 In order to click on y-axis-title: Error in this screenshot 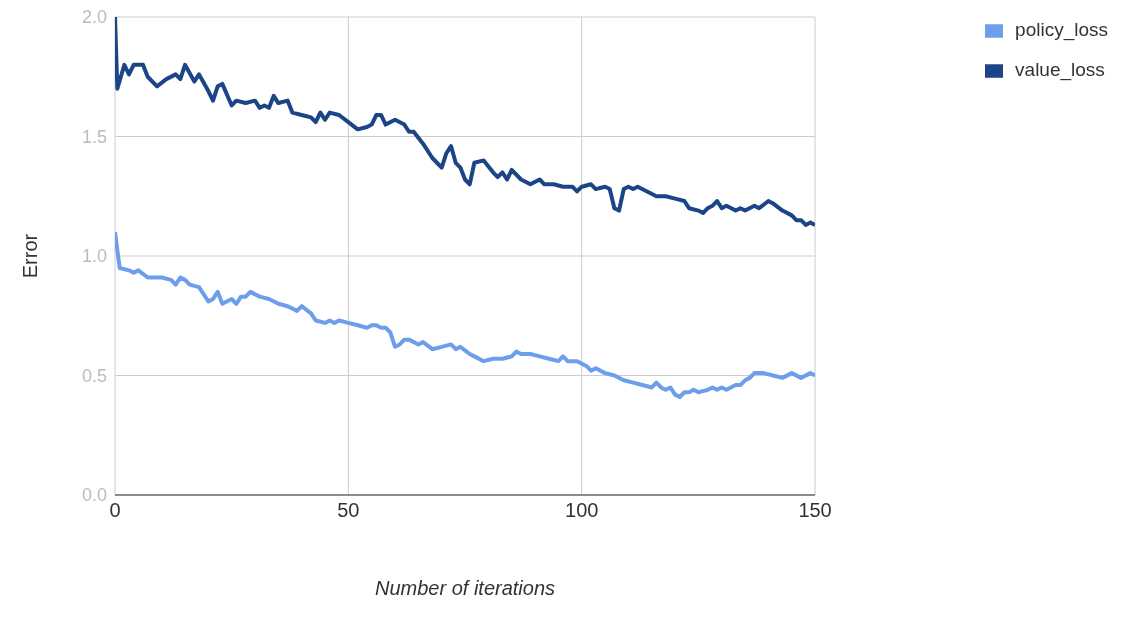, I will do `click(30, 256)`.